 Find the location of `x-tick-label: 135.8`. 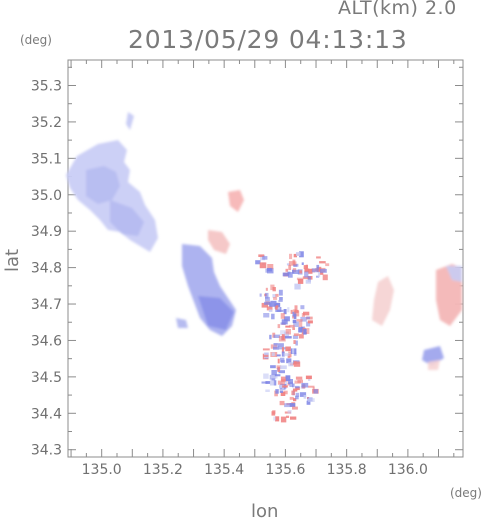

x-tick-label: 135.8 is located at coordinates (347, 470).